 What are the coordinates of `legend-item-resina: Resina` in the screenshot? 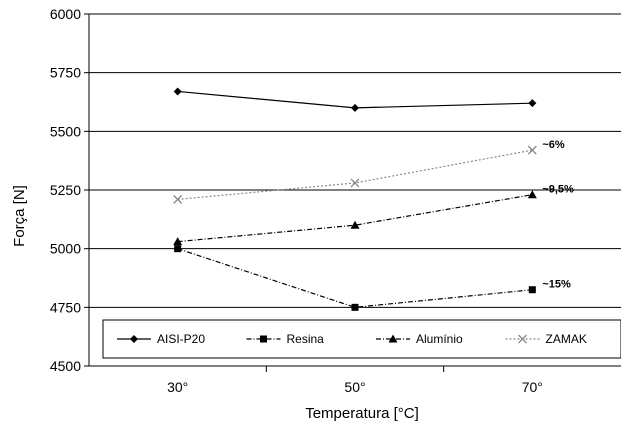 It's located at (285, 339).